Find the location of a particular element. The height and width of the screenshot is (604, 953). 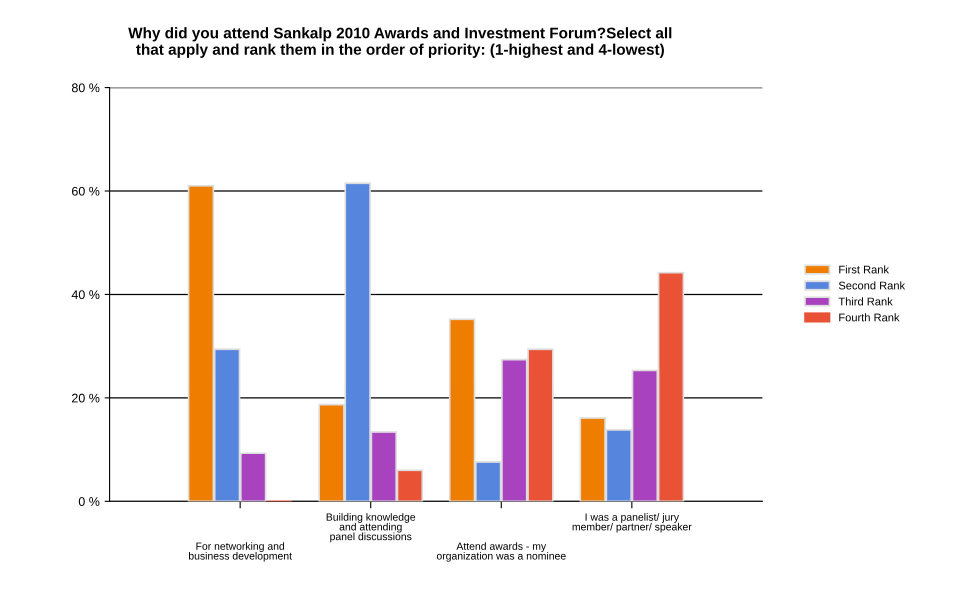

legend-label: Third Rank is located at coordinates (865, 301).